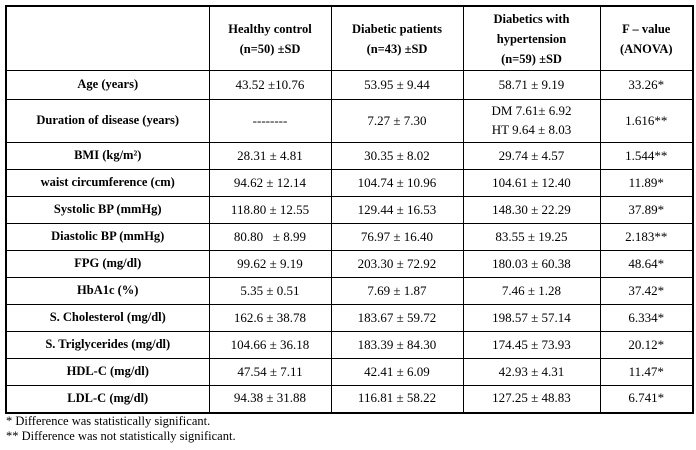 This screenshot has height=450, width=696. Describe the element at coordinates (107, 291) in the screenshot. I see `row-label: HbA1c (%)` at that location.